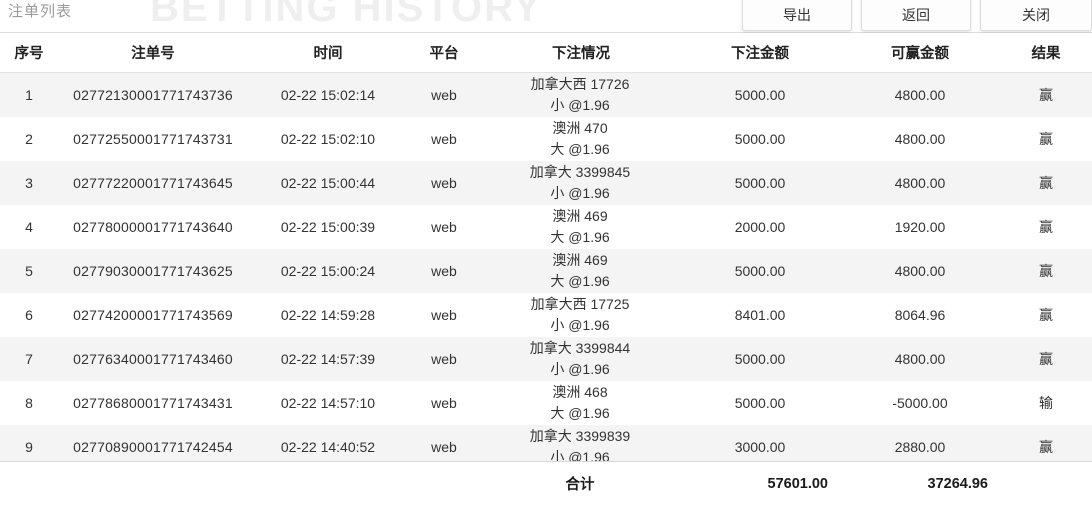  Describe the element at coordinates (580, 94) in the screenshot. I see `cell-bet-detail: 加拿大西 17726 小 @1.96` at that location.